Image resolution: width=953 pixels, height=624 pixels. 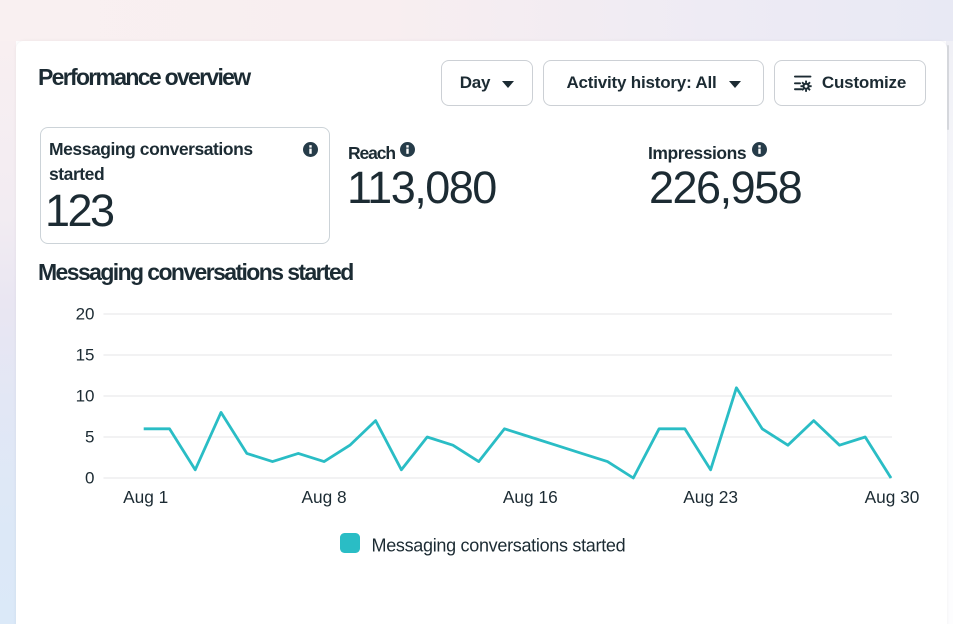 What do you see at coordinates (892, 497) in the screenshot?
I see `svg-text: Aug 30` at bounding box center [892, 497].